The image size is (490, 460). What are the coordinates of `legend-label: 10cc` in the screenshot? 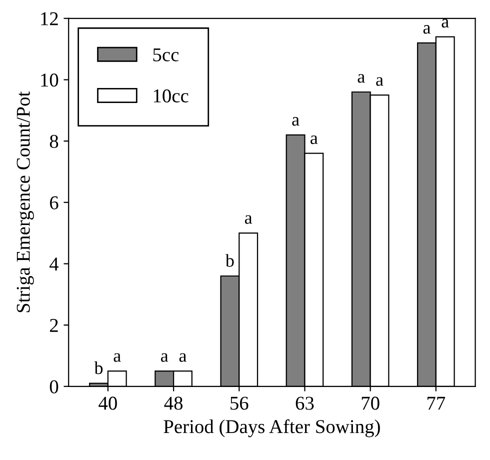 It's located at (171, 95).